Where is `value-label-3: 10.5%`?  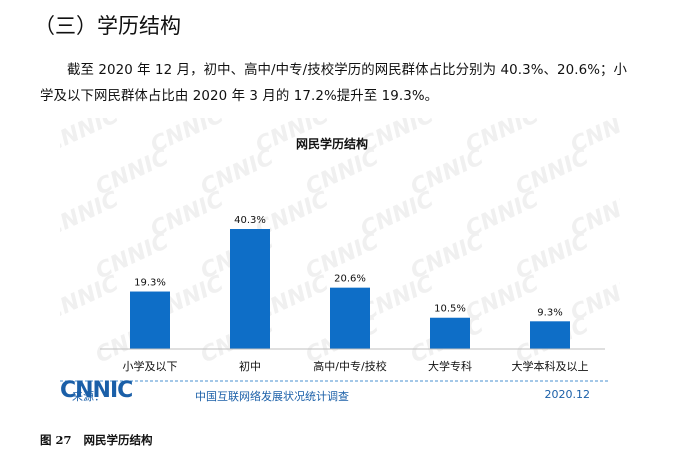
value-label-3: 10.5% is located at coordinates (450, 309).